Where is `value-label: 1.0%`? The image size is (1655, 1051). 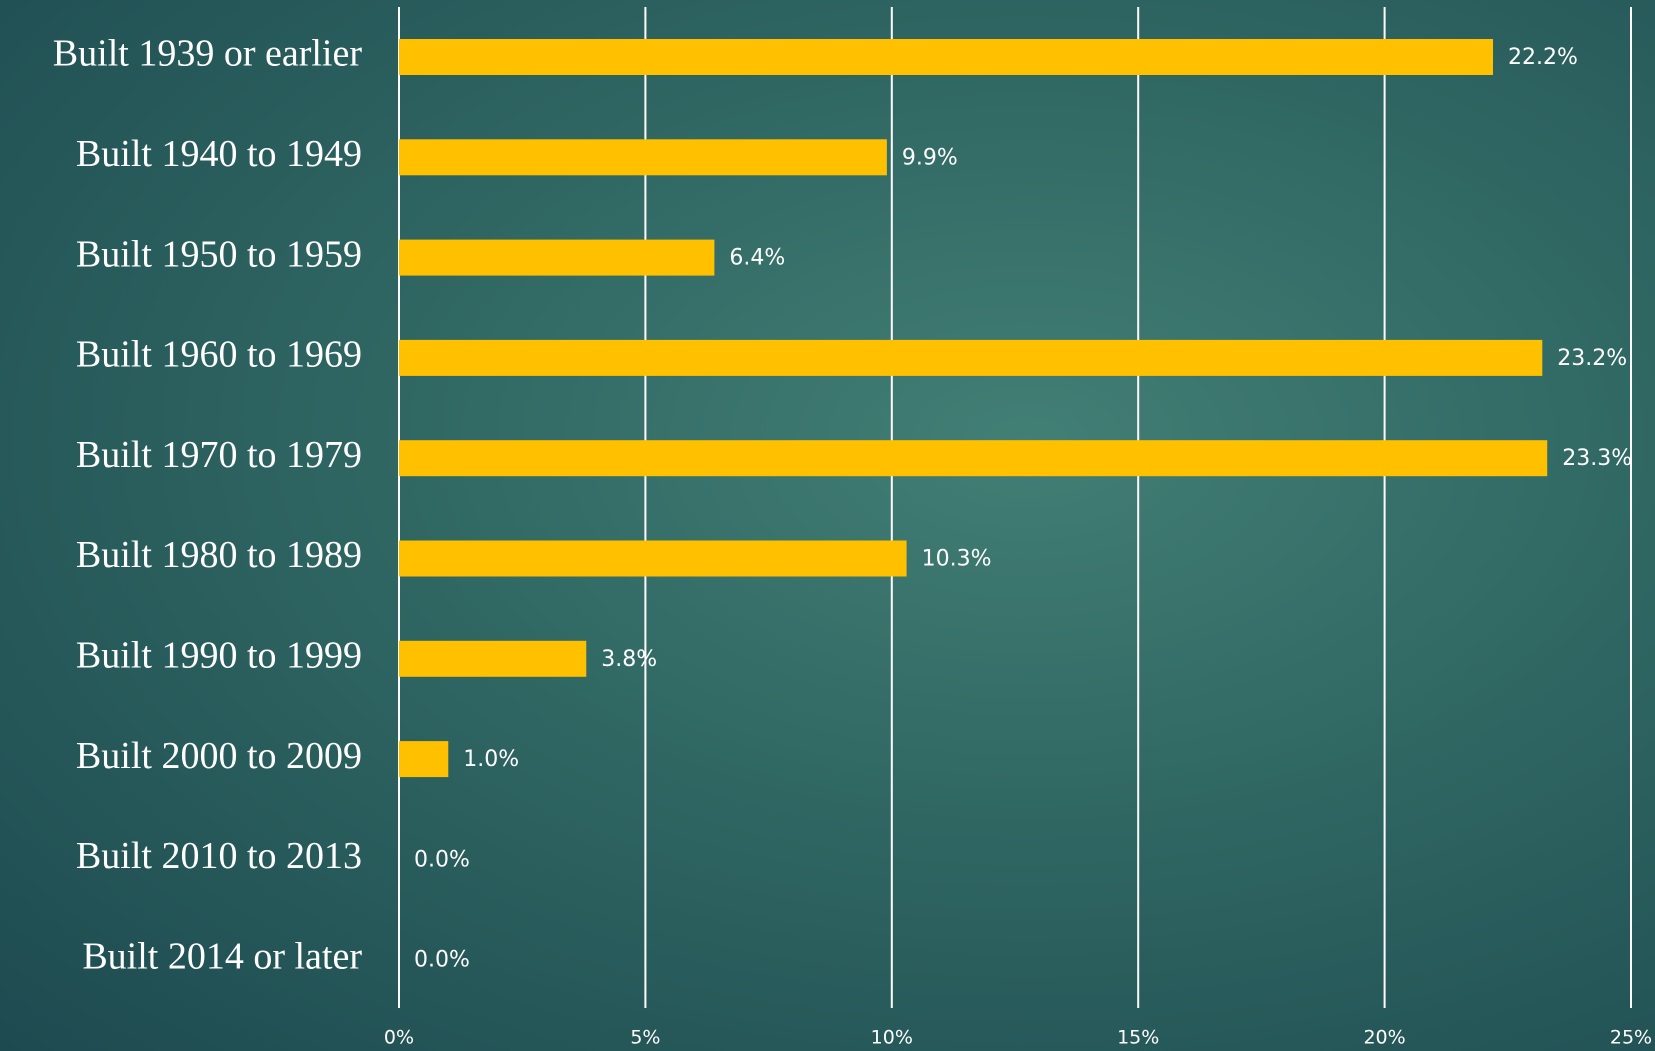
value-label: 1.0% is located at coordinates (491, 759).